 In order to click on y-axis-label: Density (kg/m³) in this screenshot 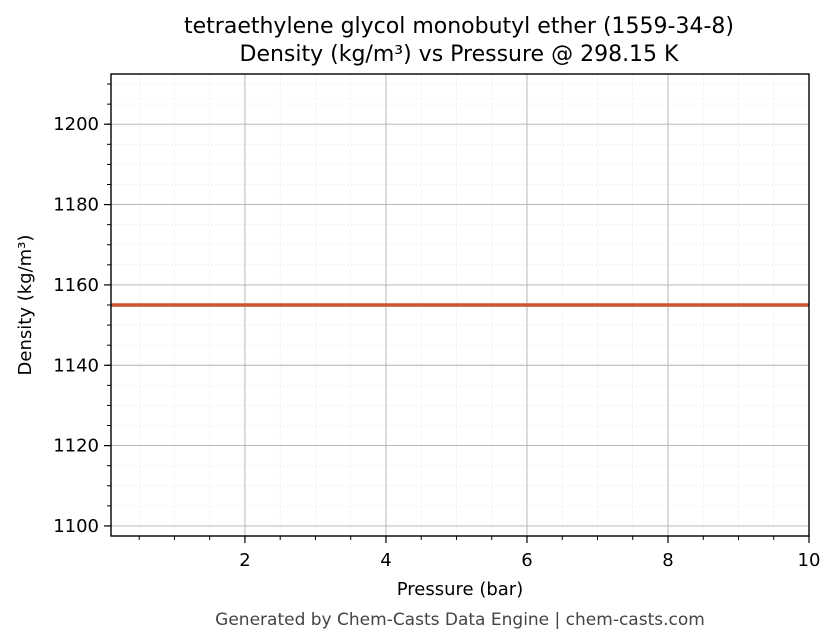, I will do `click(25, 305)`.